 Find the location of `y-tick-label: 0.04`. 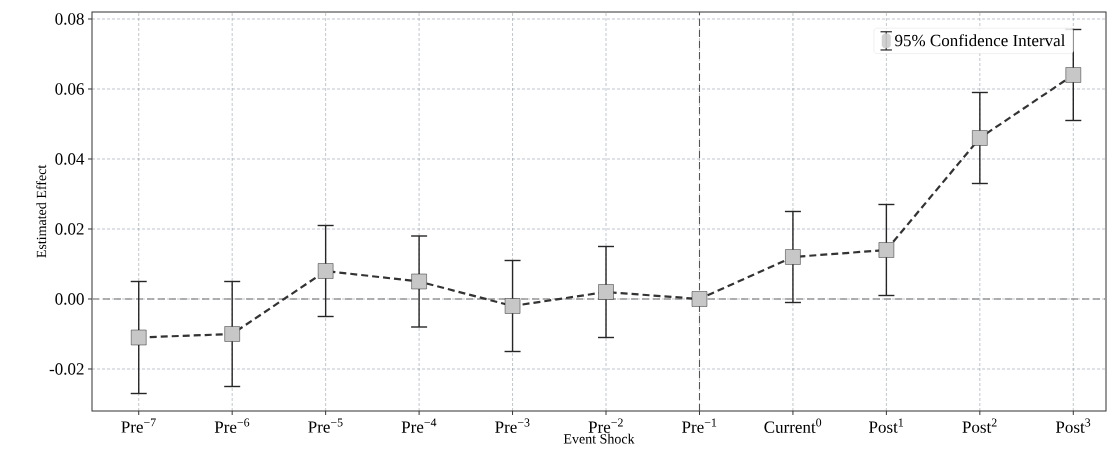

y-tick-label: 0.04 is located at coordinates (70, 159).